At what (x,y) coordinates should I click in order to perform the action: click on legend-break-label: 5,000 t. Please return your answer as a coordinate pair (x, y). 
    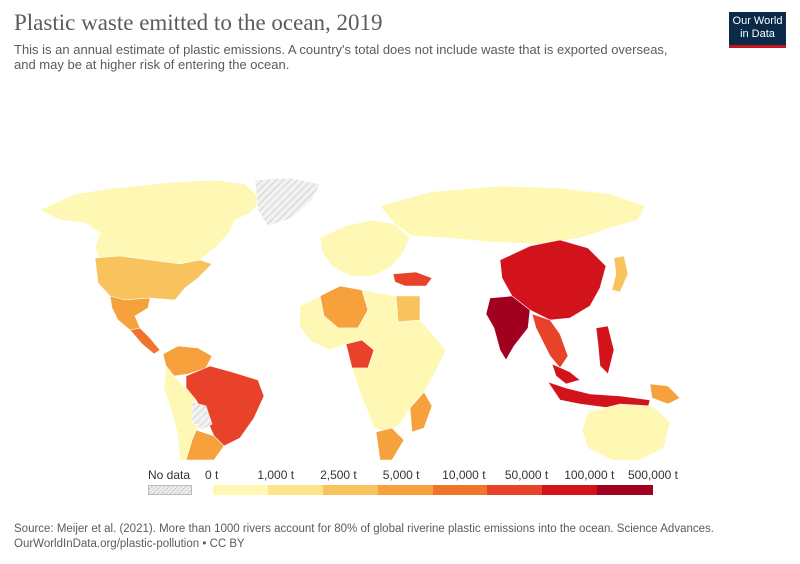
    Looking at the image, I should click on (401, 475).